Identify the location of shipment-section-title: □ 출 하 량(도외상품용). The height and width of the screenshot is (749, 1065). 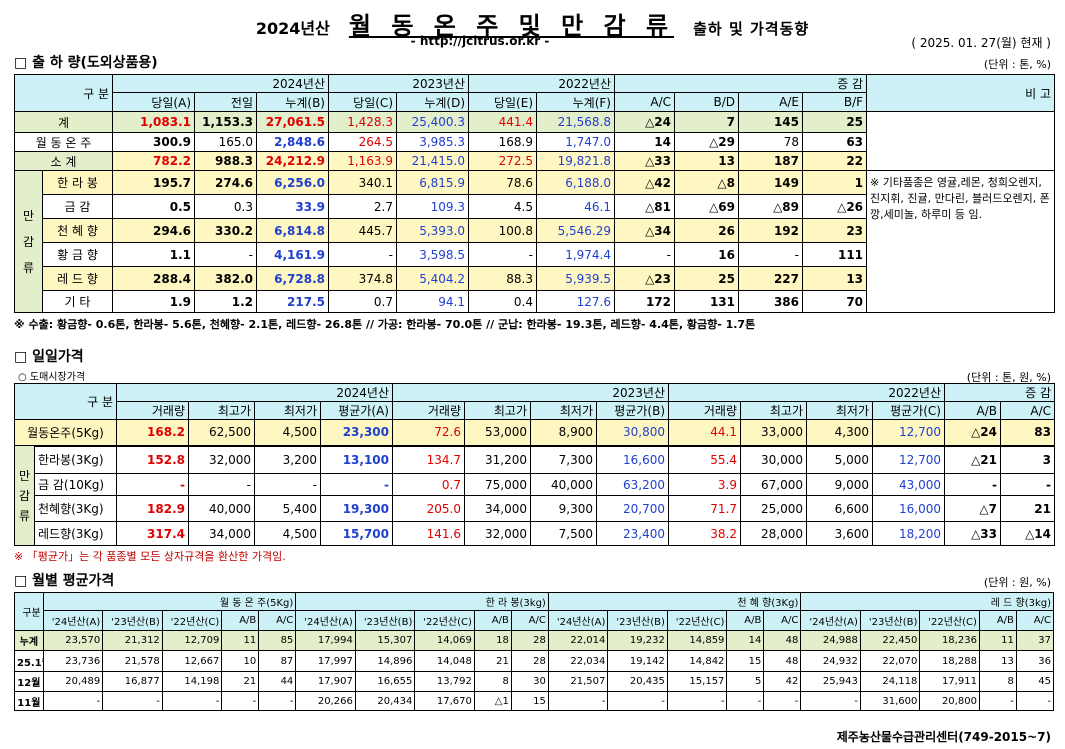
(86, 63).